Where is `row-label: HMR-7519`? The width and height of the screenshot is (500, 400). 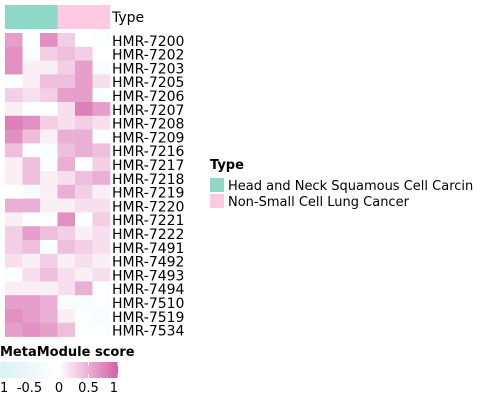
row-label: HMR-7519 is located at coordinates (148, 318).